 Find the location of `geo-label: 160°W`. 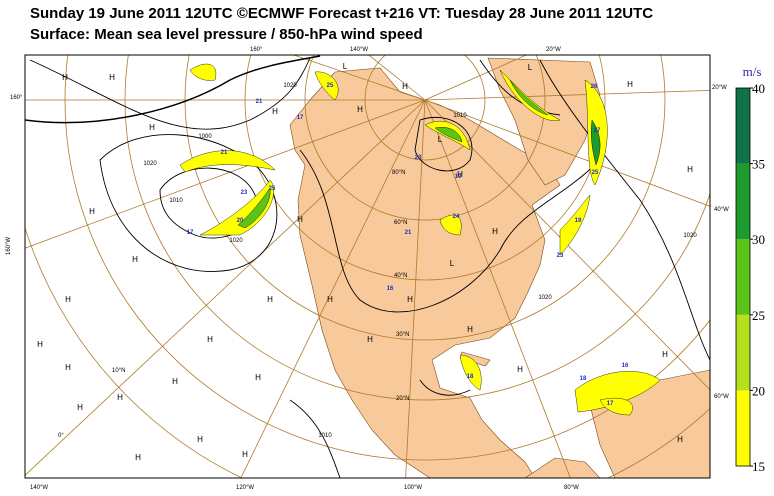

geo-label: 160°W is located at coordinates (9, 246).